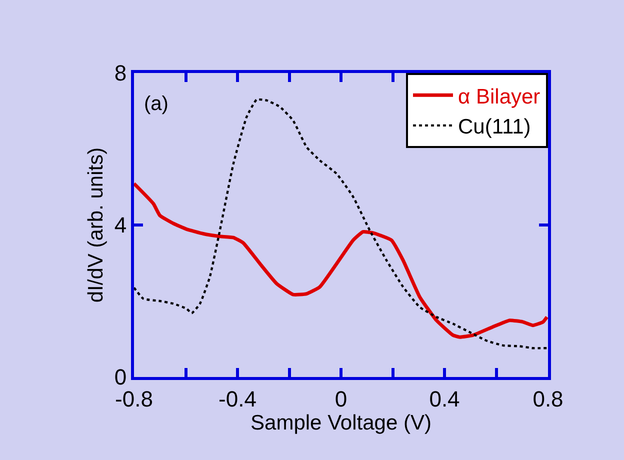 This screenshot has width=624, height=460. Describe the element at coordinates (494, 127) in the screenshot. I see `legend-label: Cu(111)` at that location.